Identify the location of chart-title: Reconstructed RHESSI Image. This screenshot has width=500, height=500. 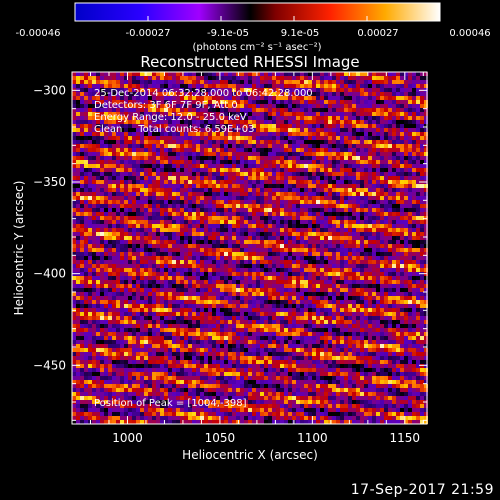
(249, 62).